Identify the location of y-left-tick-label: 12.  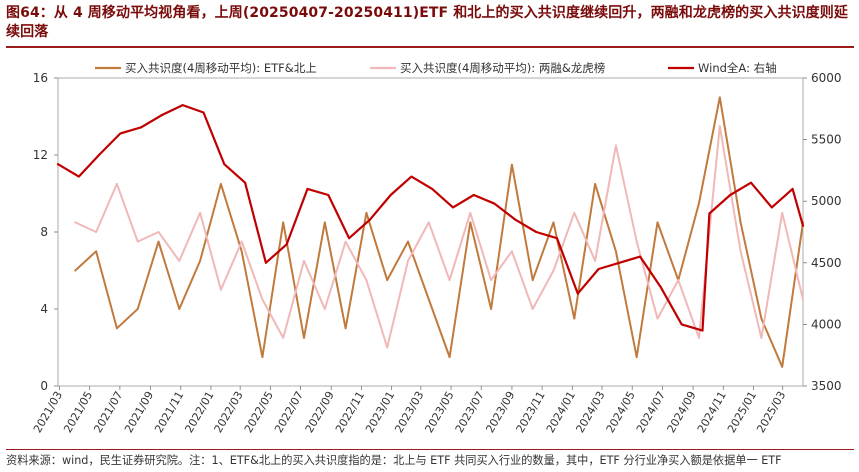
(40, 155).